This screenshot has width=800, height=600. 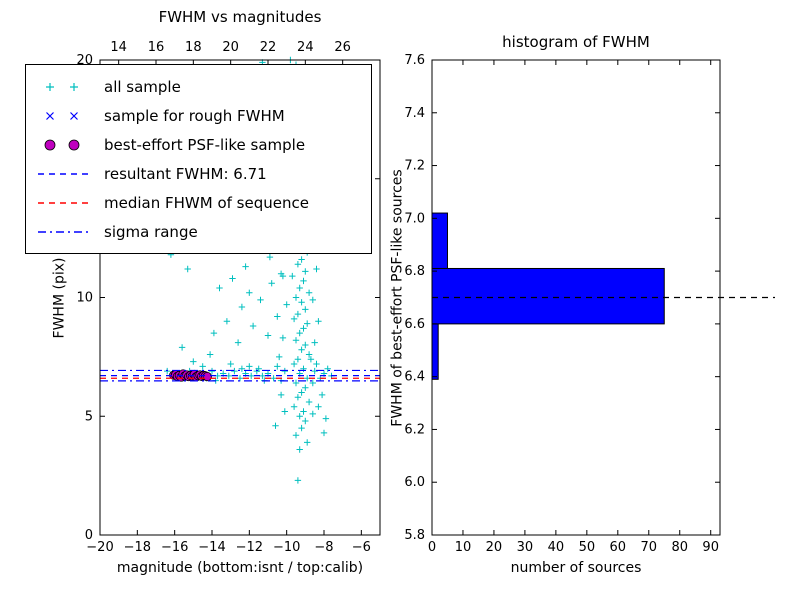 I want to click on svg-text: 6.2, so click(x=414, y=429).